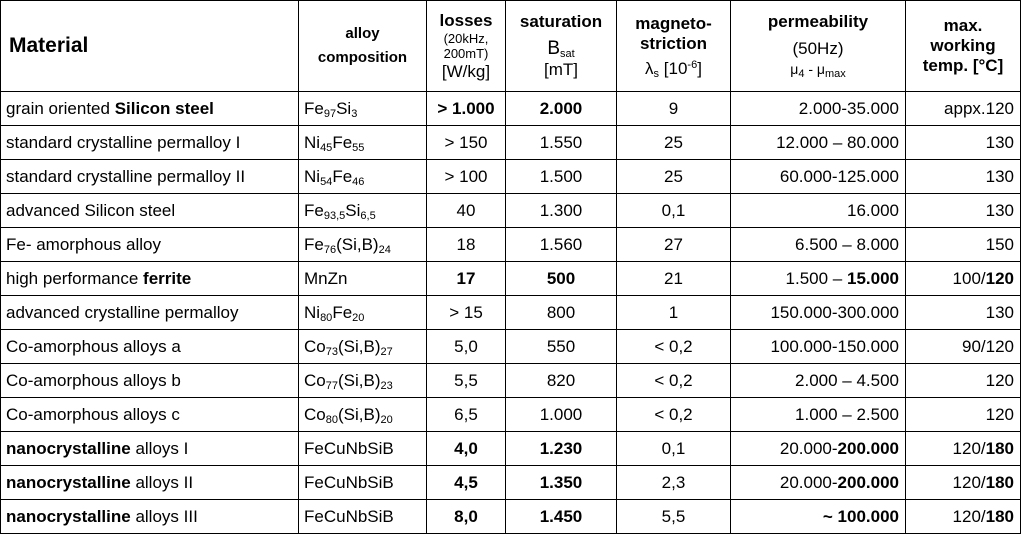  Describe the element at coordinates (466, 380) in the screenshot. I see `cell-losses: 5,5` at that location.